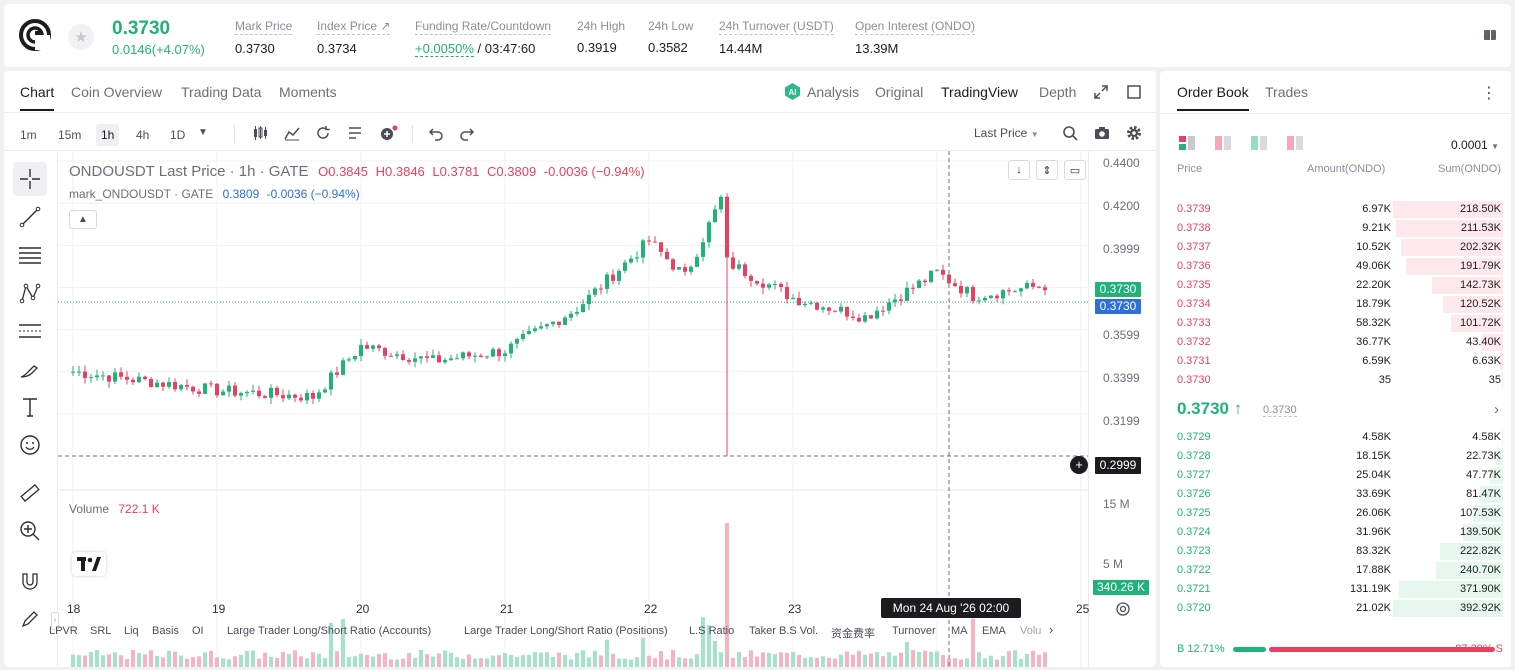 The image size is (1515, 670). Describe the element at coordinates (30, 255) in the screenshot. I see `fib-tool` at that location.